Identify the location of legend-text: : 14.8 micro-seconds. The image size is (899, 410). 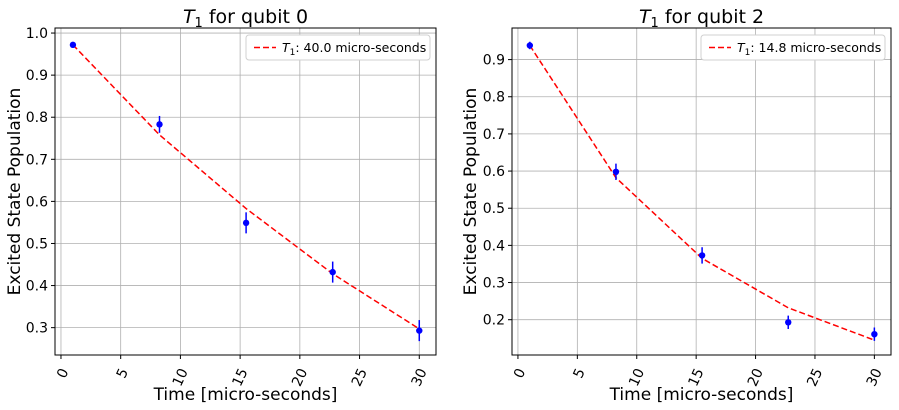
(815, 47).